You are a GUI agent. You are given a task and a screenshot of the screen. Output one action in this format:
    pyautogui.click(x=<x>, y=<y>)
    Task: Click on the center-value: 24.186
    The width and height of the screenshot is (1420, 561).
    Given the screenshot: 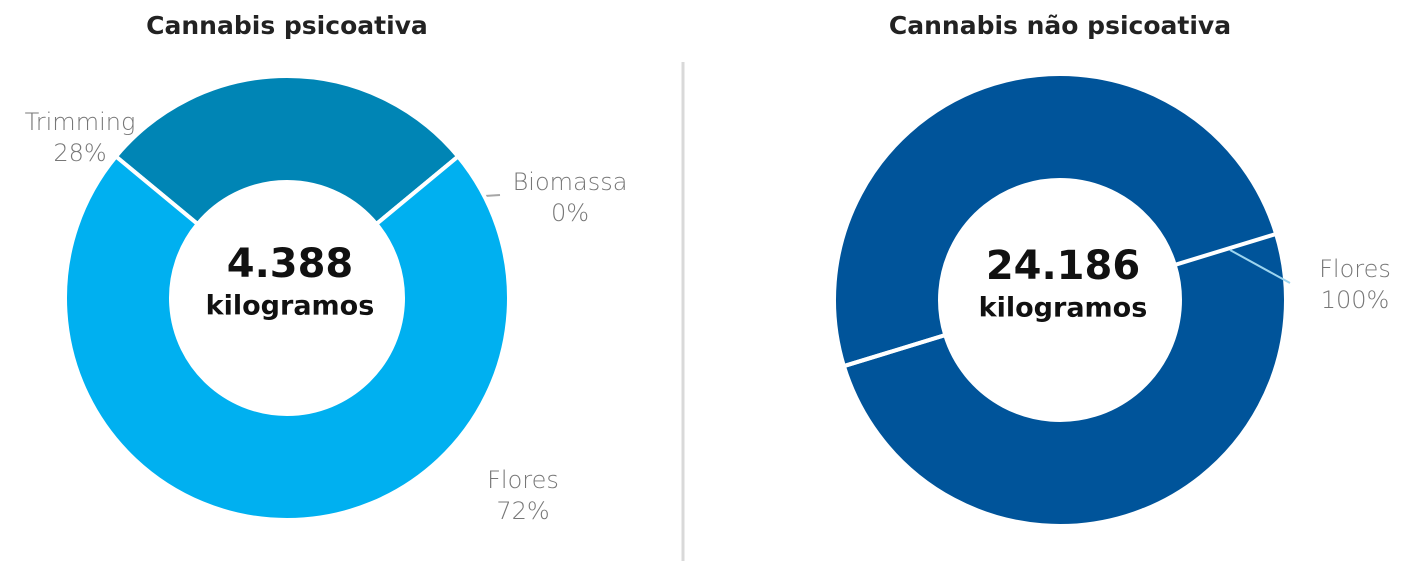 What is the action you would take?
    pyautogui.click(x=1063, y=266)
    